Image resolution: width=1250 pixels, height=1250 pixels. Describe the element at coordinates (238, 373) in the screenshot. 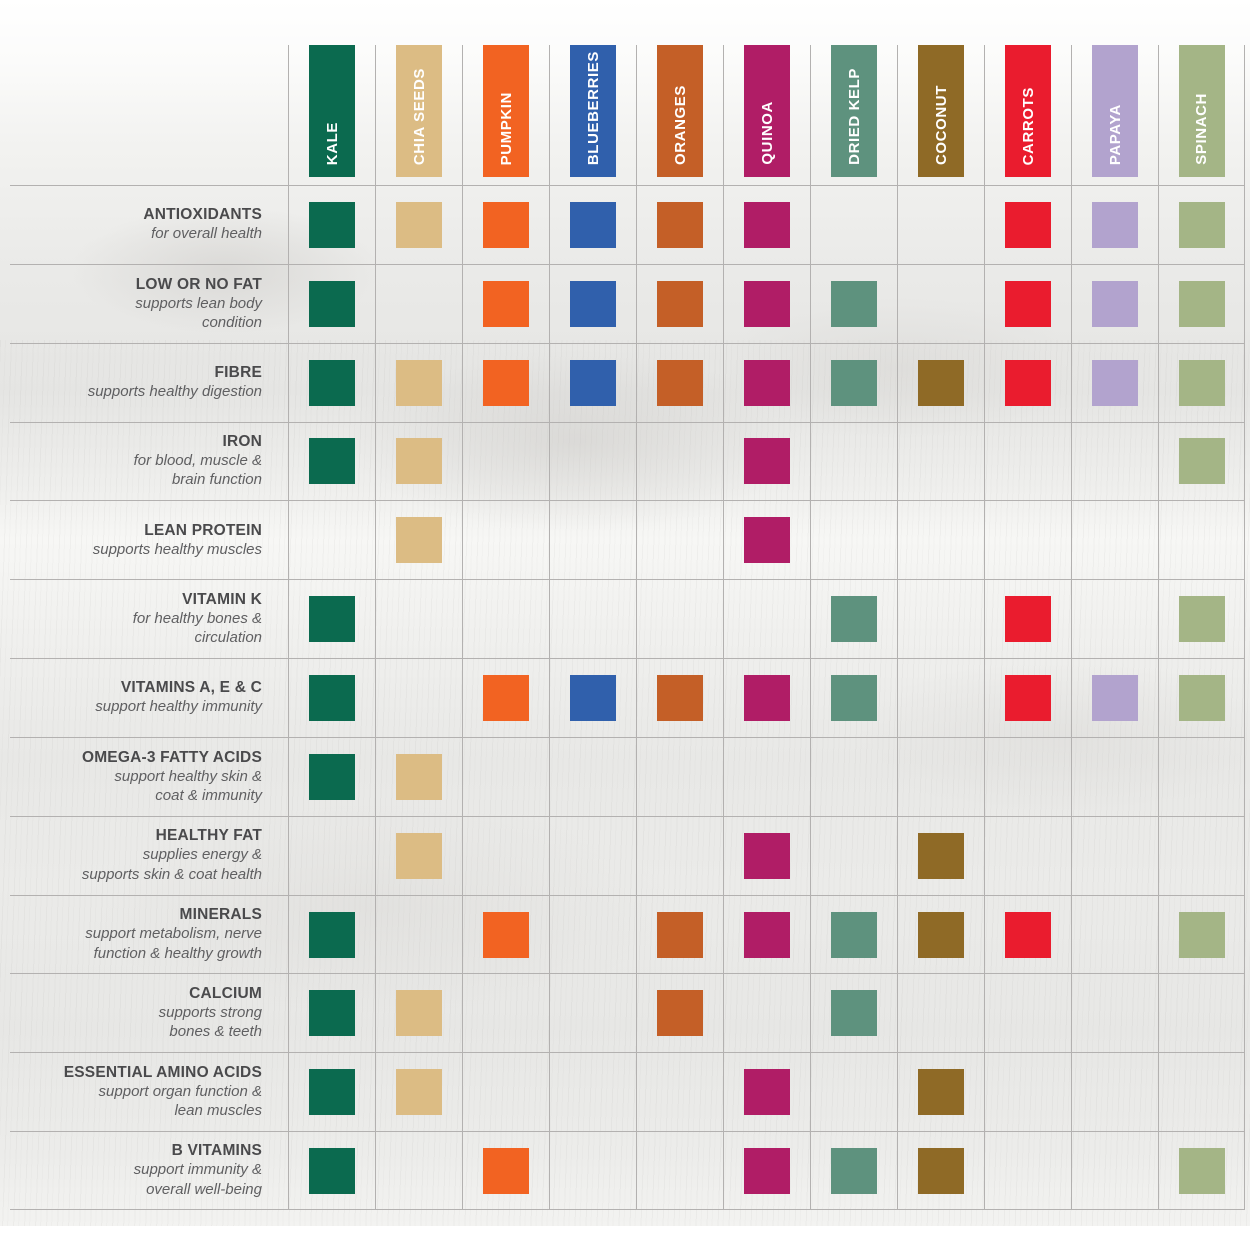

I see `row-title: FIBRE` at that location.